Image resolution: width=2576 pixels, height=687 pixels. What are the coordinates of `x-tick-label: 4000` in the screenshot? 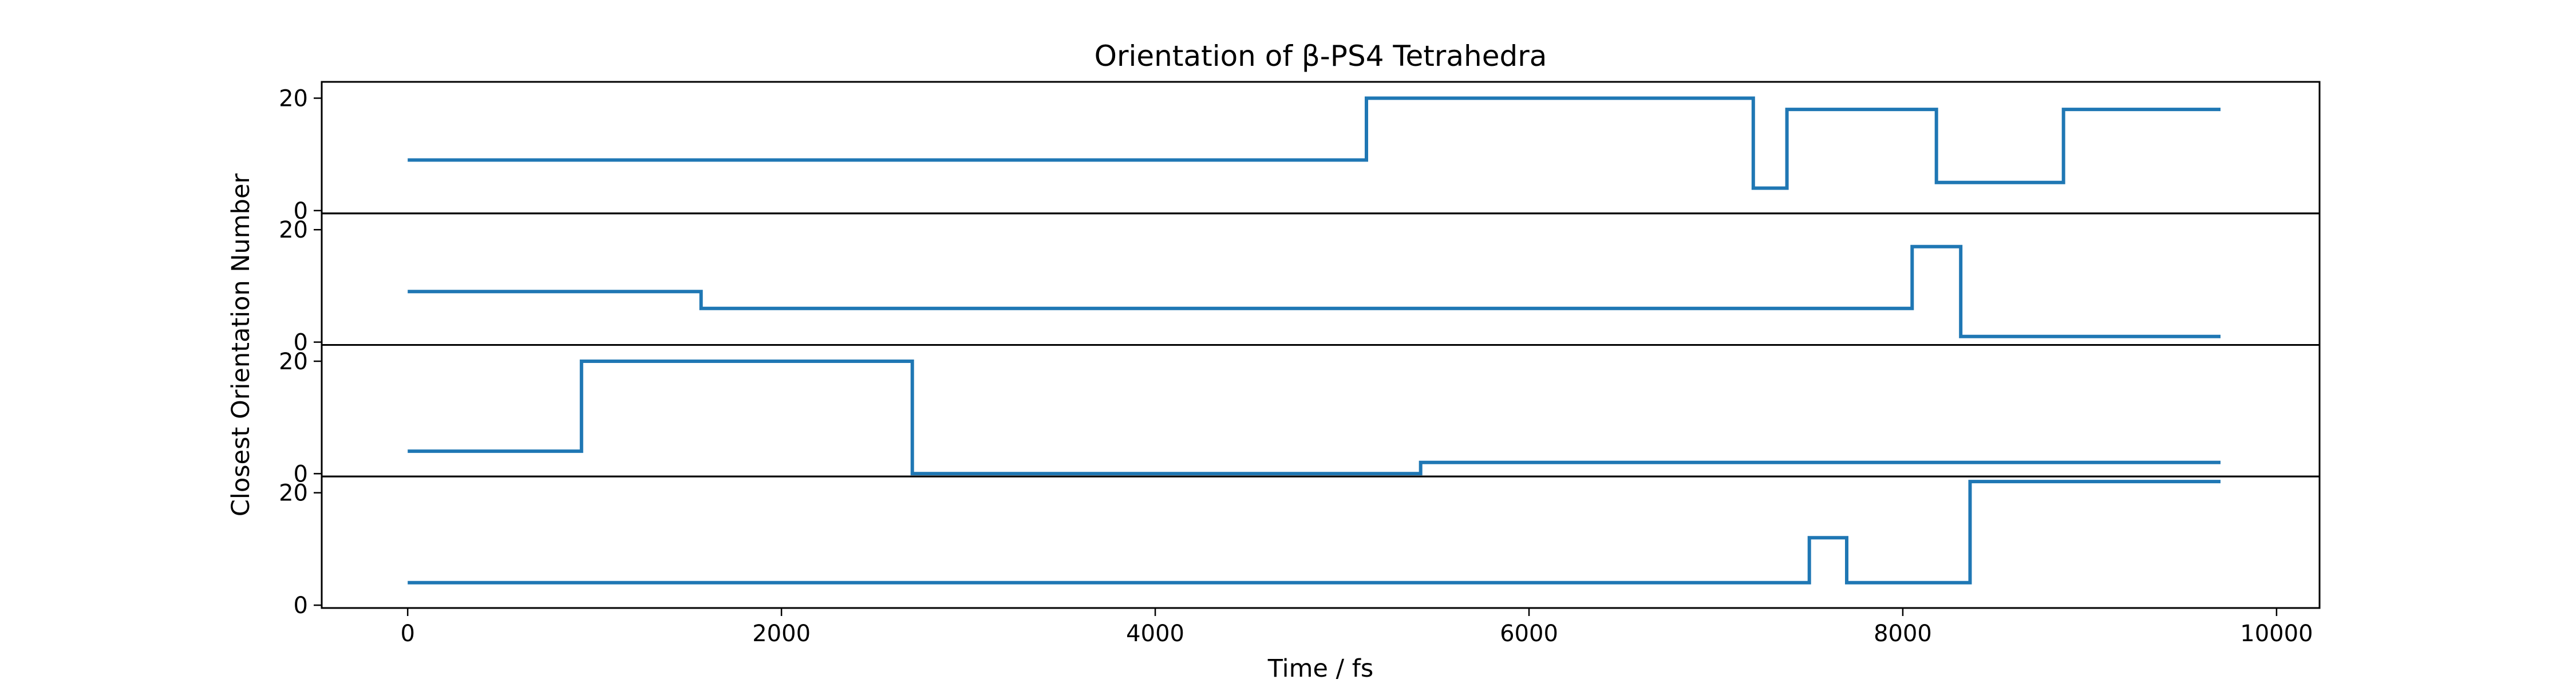 It's located at (1155, 634).